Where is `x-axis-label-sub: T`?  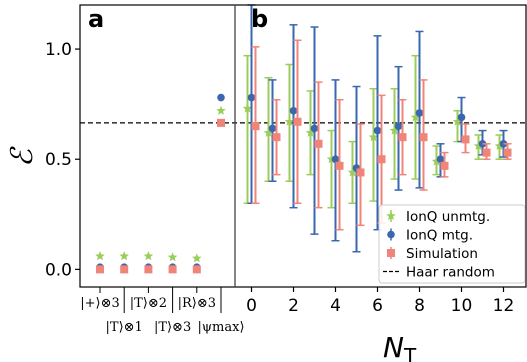 x-axis-label-sub: T is located at coordinates (410, 353).